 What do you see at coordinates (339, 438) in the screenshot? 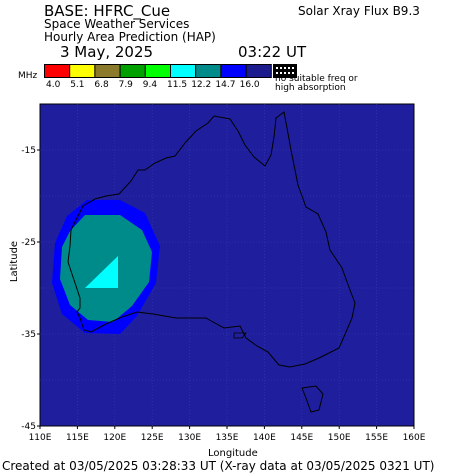
I see `longitude-tick-label: 150E` at bounding box center [339, 438].